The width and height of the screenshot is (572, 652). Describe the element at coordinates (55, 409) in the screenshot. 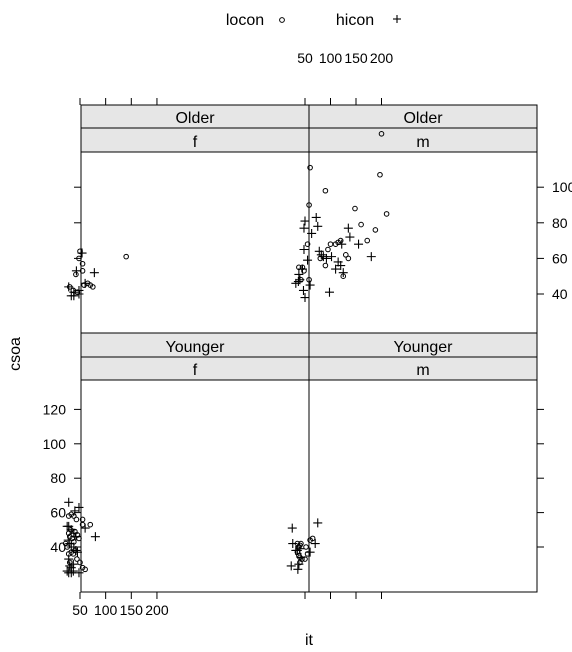

I see `tick-label-left-120: 120` at that location.